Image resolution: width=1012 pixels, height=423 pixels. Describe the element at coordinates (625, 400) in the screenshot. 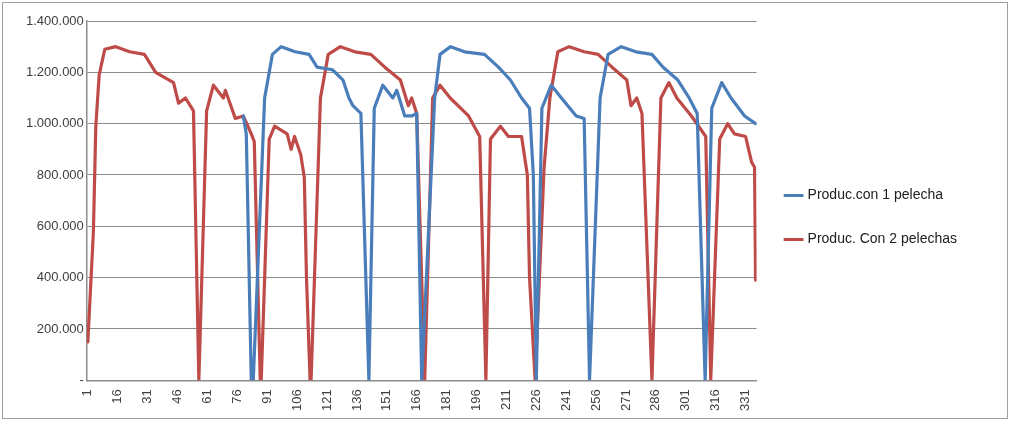

I see `x-tick-label: 271` at that location.